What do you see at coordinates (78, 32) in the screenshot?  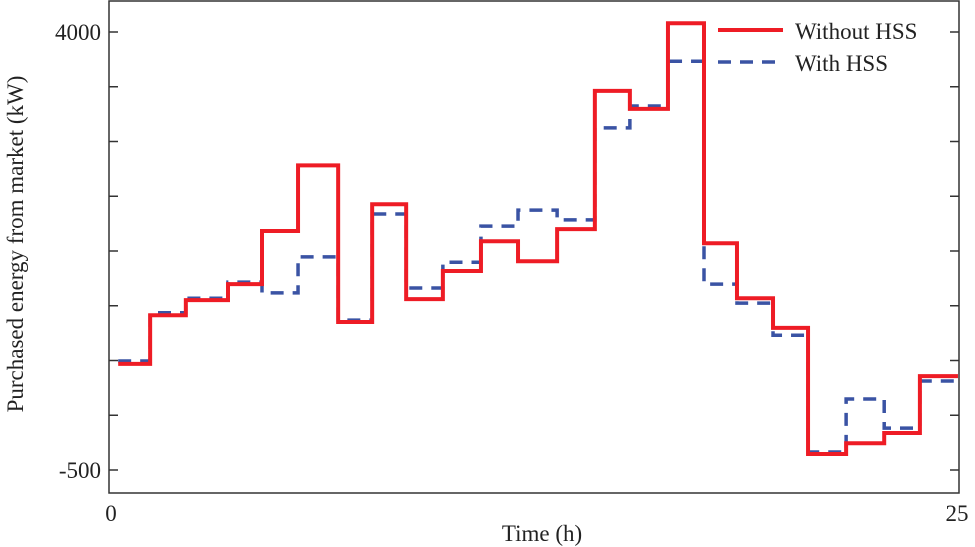 I see `y-tick-label-4000: 4000` at bounding box center [78, 32].